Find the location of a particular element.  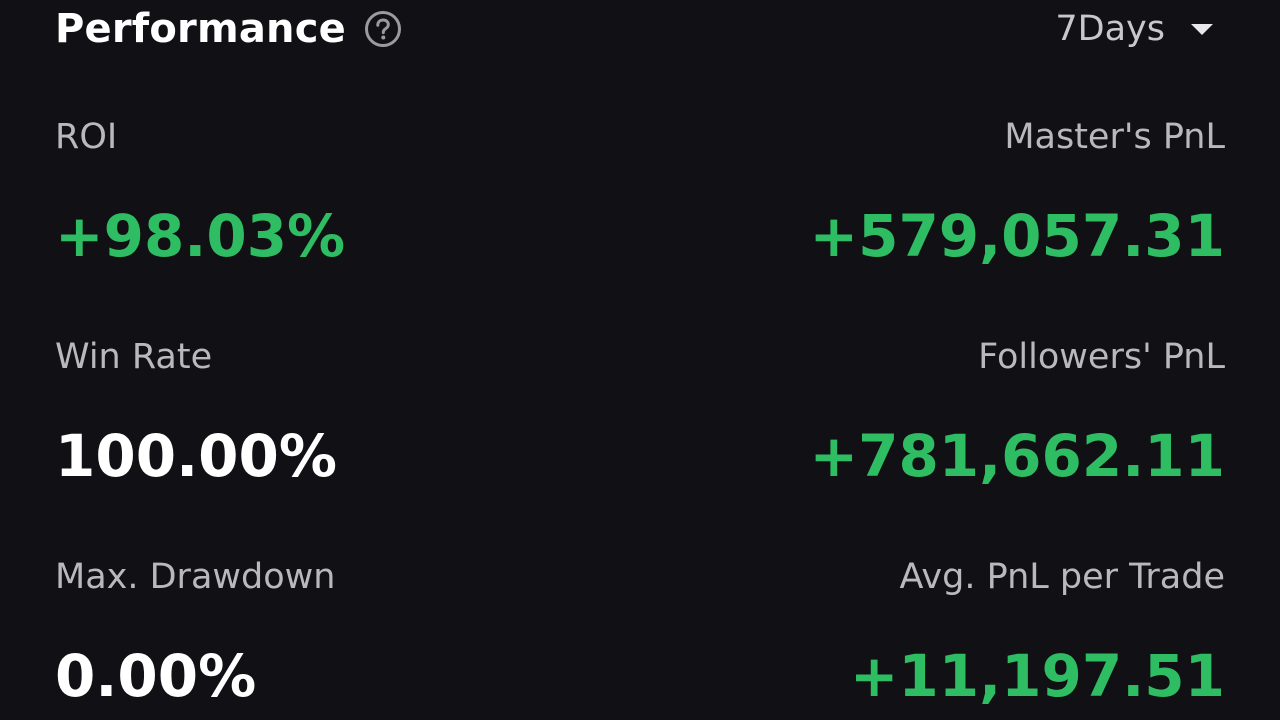

page-title: Performance is located at coordinates (200, 29).